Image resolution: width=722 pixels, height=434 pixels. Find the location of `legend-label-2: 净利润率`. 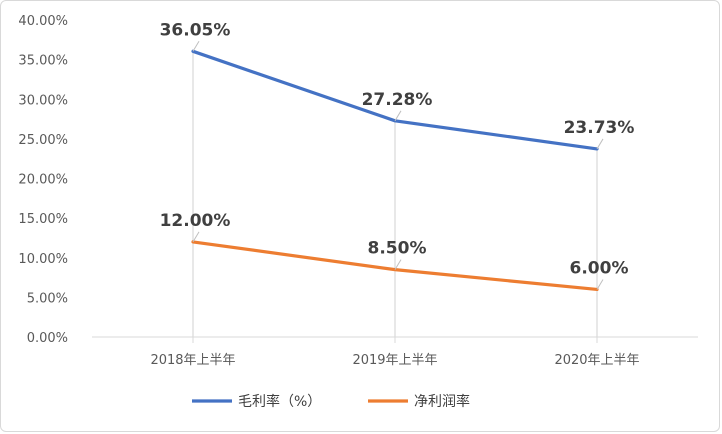

legend-label-2: 净利润率 is located at coordinates (442, 401).